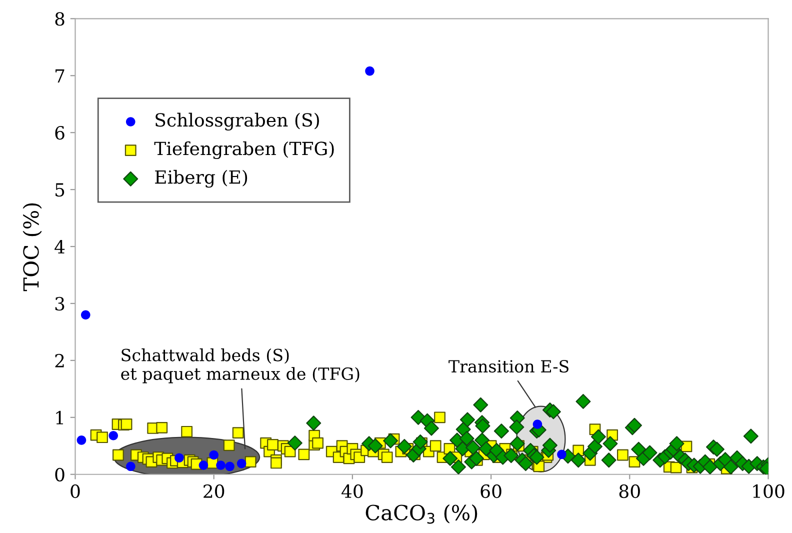 Image resolution: width=792 pixels, height=533 pixels. I want to click on y-tick-label: 0, so click(59, 475).